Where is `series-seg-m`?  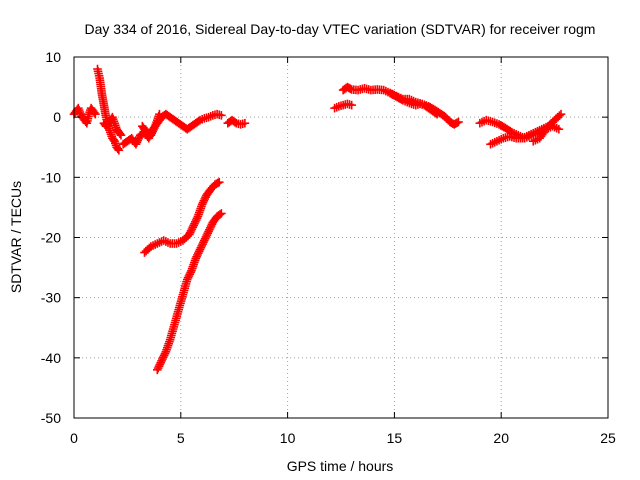
series-seg-m is located at coordinates (546, 133).